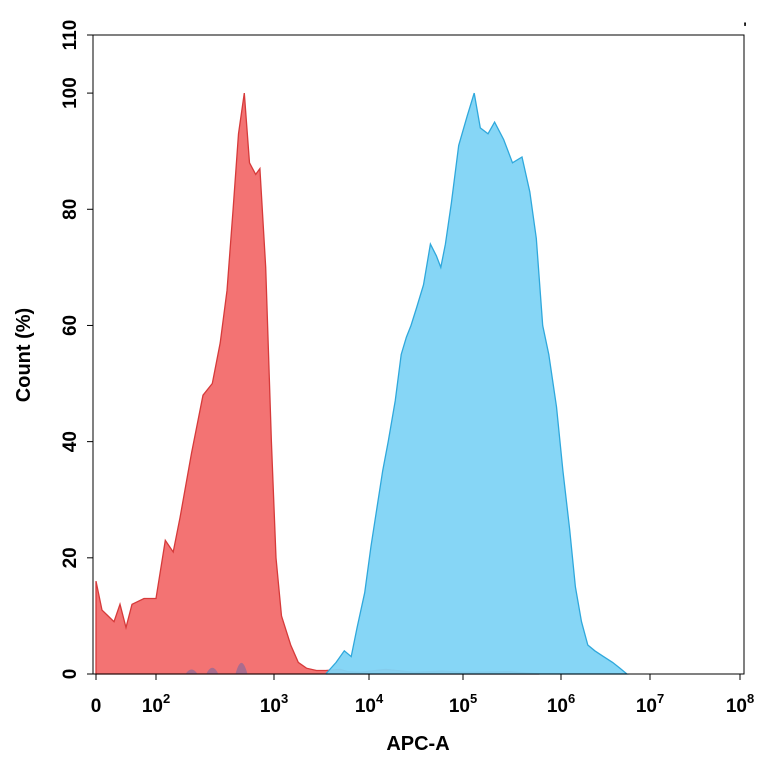 This screenshot has width=764, height=764. What do you see at coordinates (561, 704) in the screenshot?
I see `x-tick-label: 10⁶` at bounding box center [561, 704].